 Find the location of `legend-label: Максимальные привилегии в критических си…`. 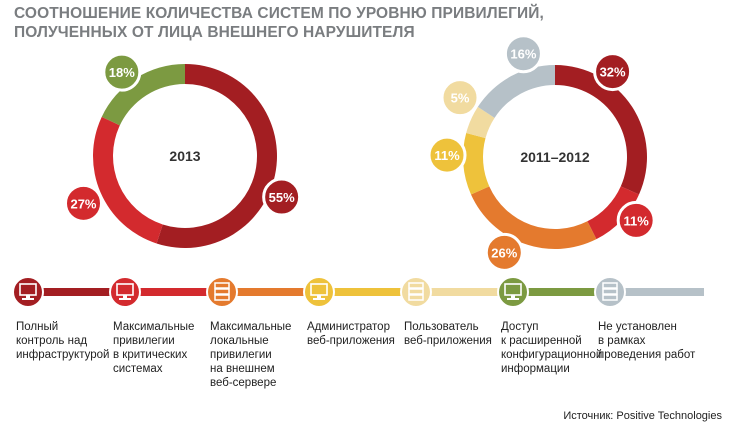

legend-label: Максимальные привилегии в критических си… is located at coordinates (154, 348).